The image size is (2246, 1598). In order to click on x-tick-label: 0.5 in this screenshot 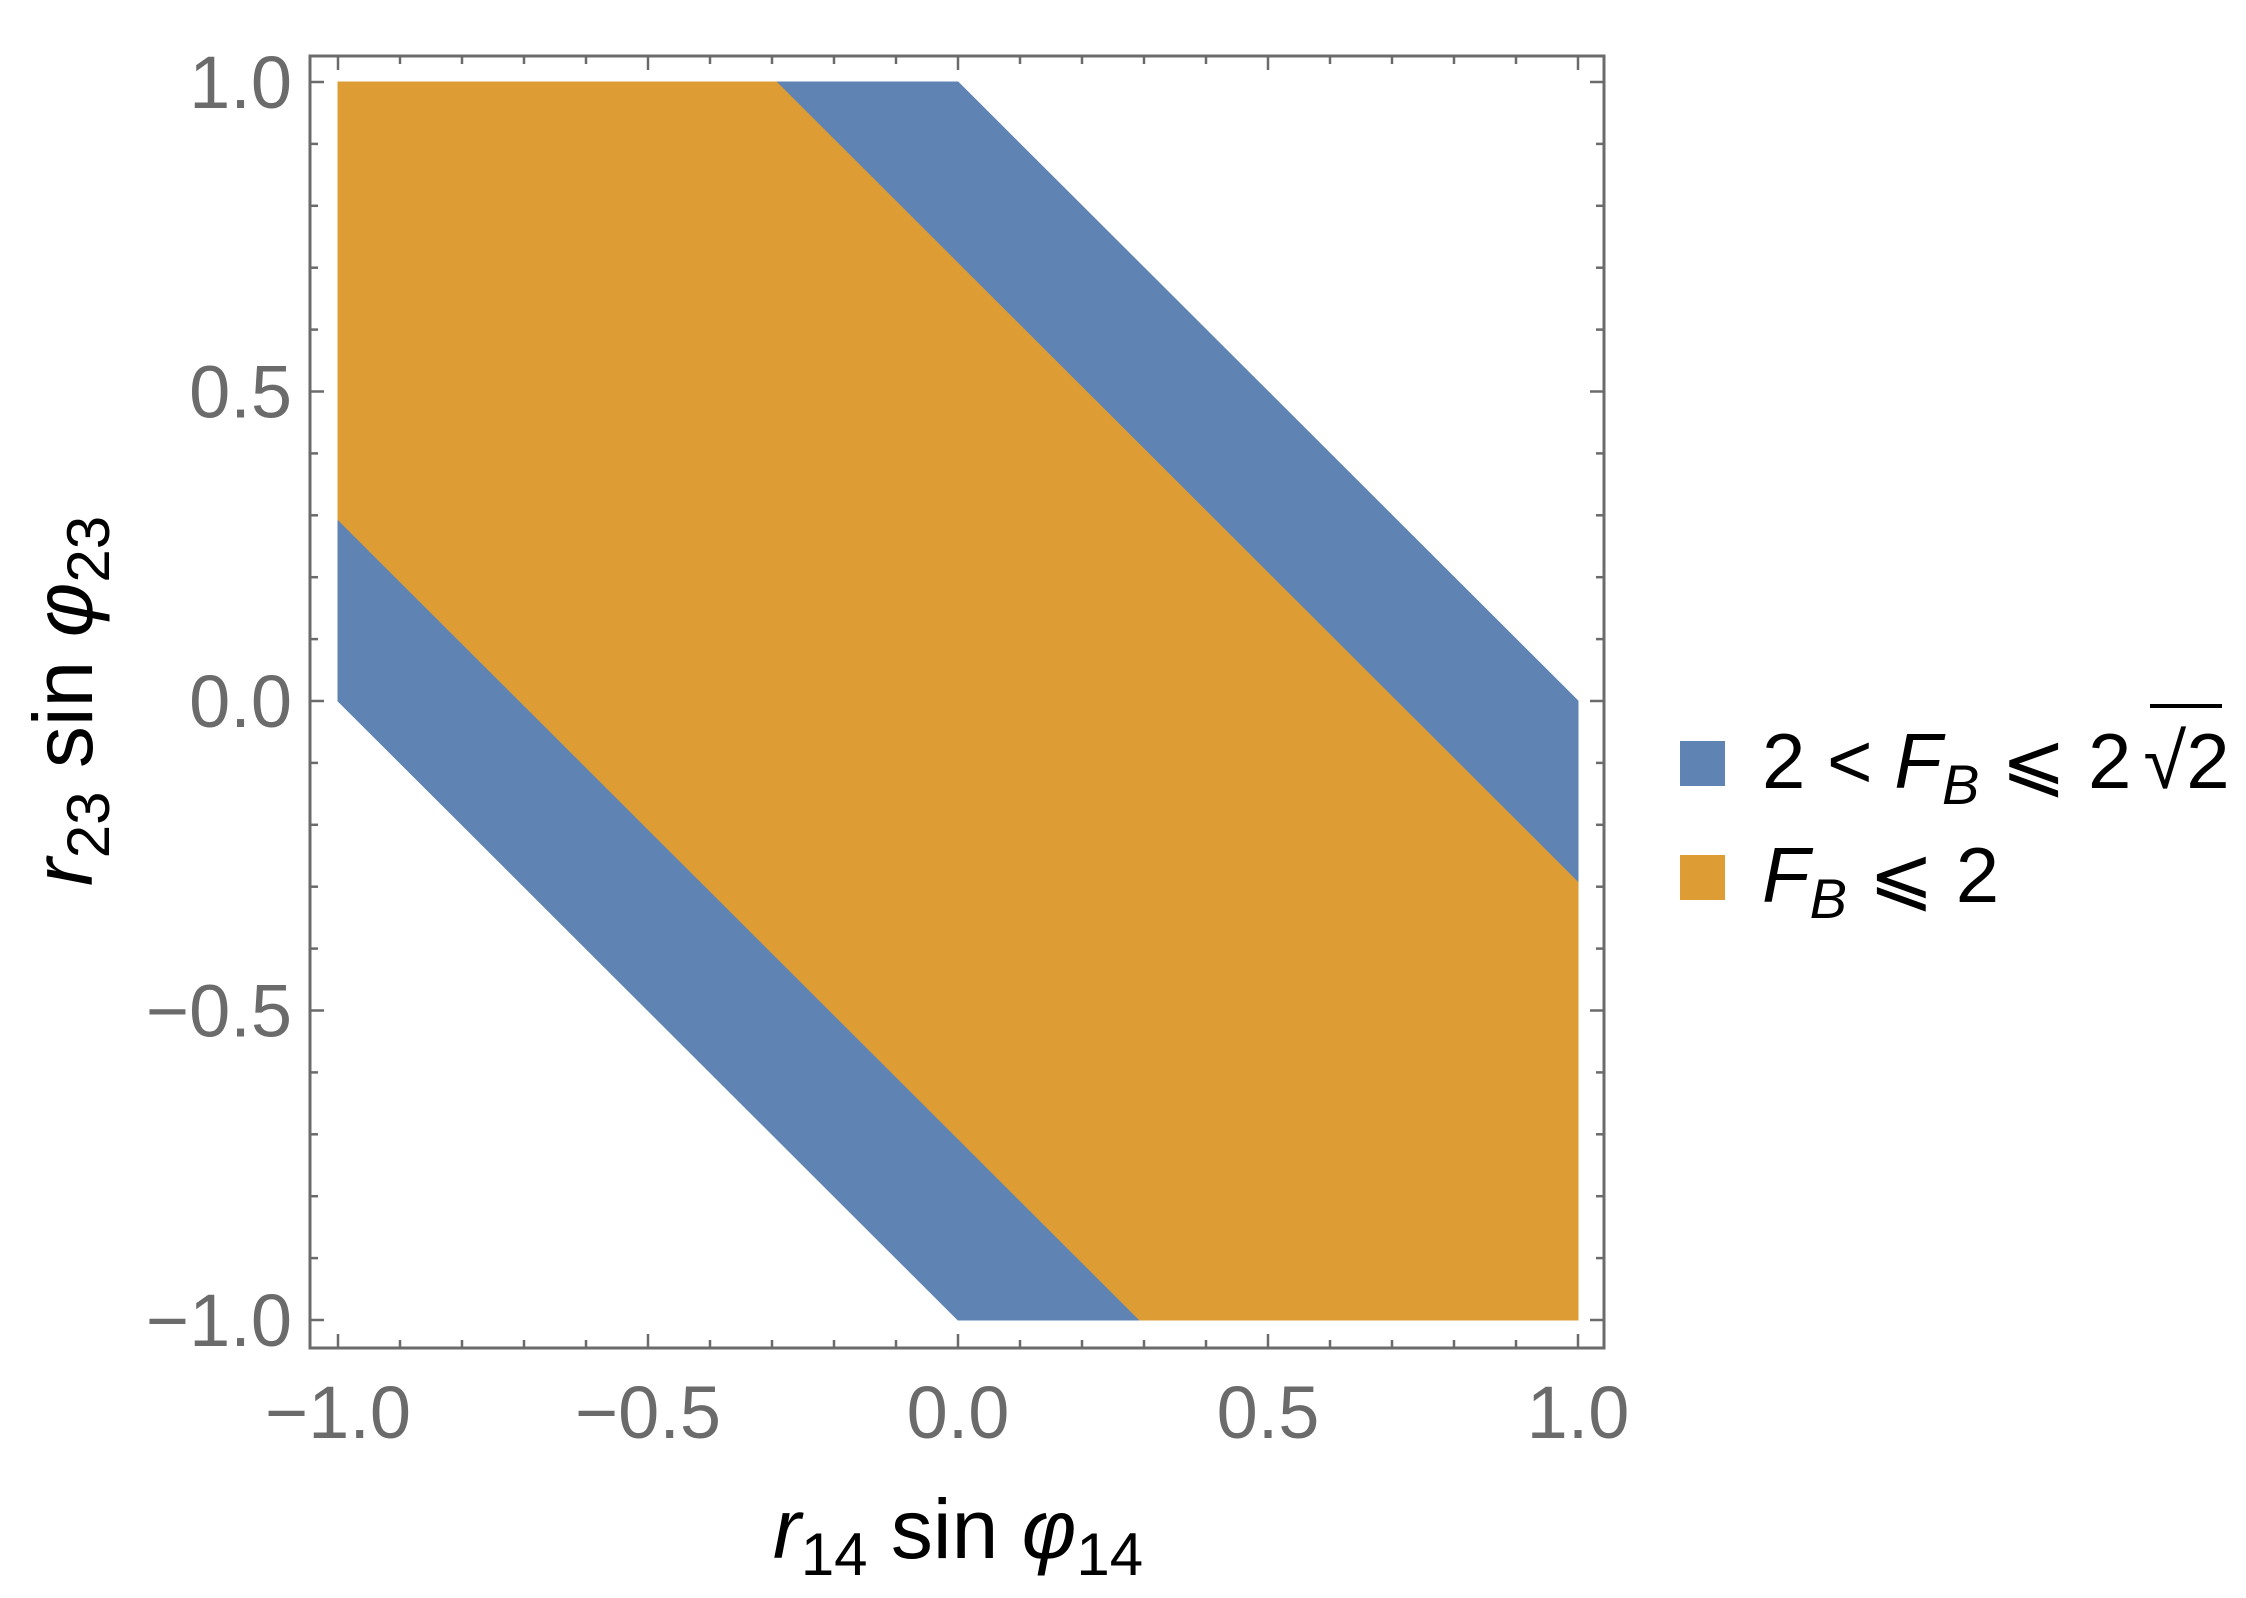, I will do `click(1268, 1412)`.